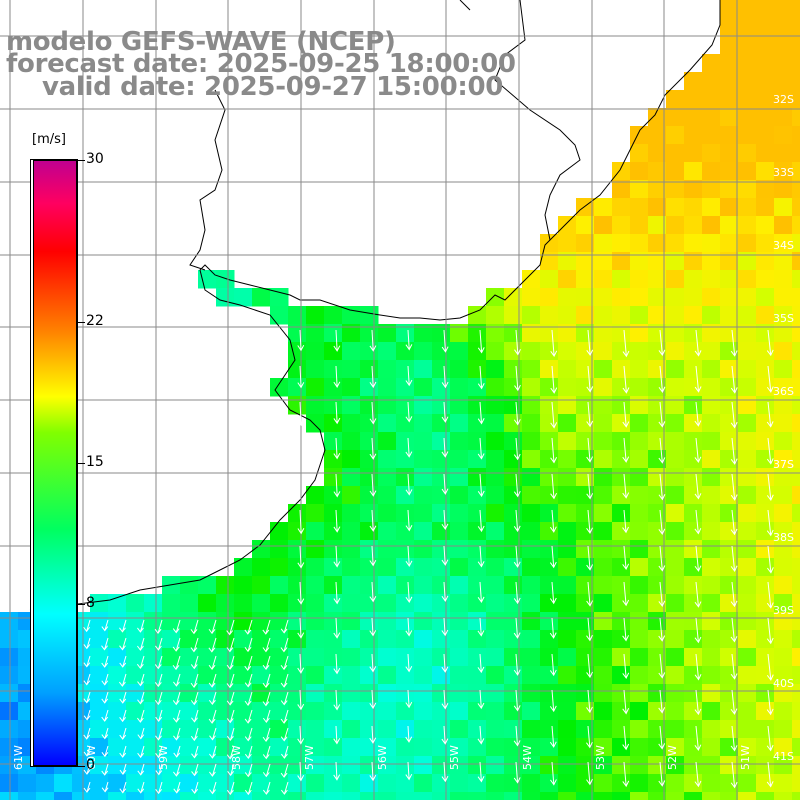 Image resolution: width=800 pixels, height=800 pixels. Describe the element at coordinates (90, 765) in the screenshot. I see `colorbar-tick-label: 0` at that location.